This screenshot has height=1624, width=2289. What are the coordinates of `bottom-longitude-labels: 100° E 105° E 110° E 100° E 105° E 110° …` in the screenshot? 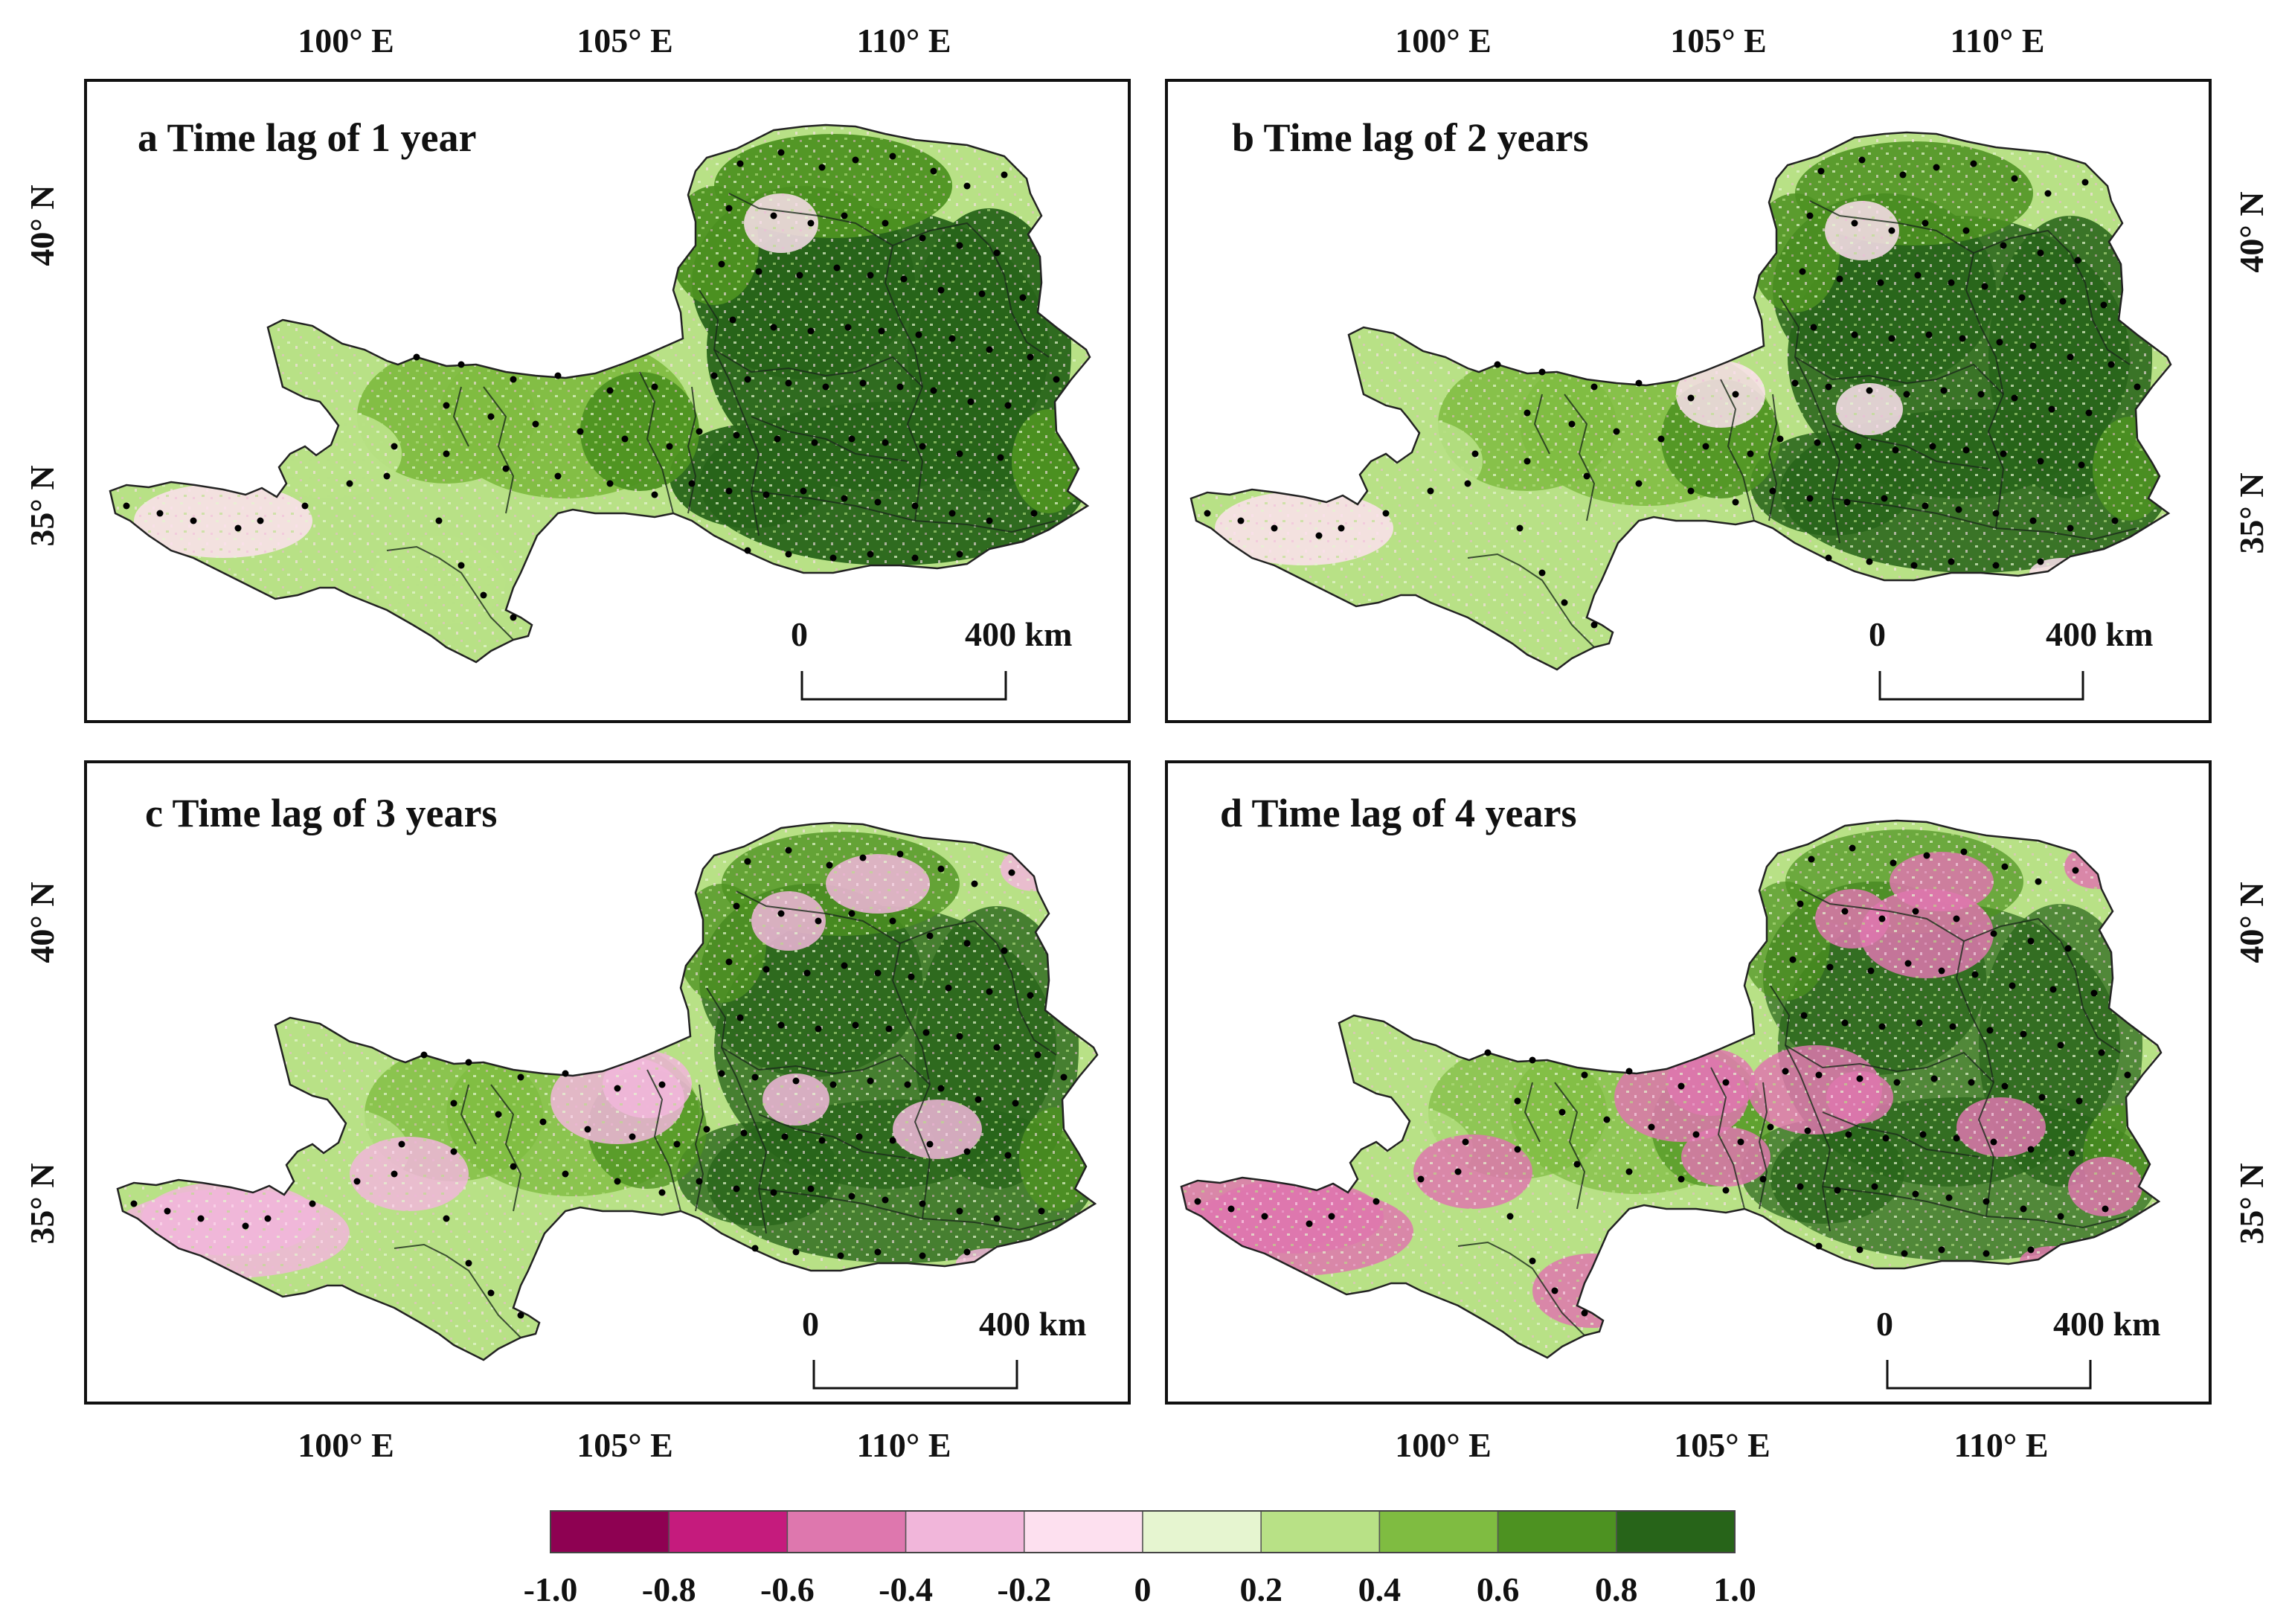 It's located at (1173, 1445).